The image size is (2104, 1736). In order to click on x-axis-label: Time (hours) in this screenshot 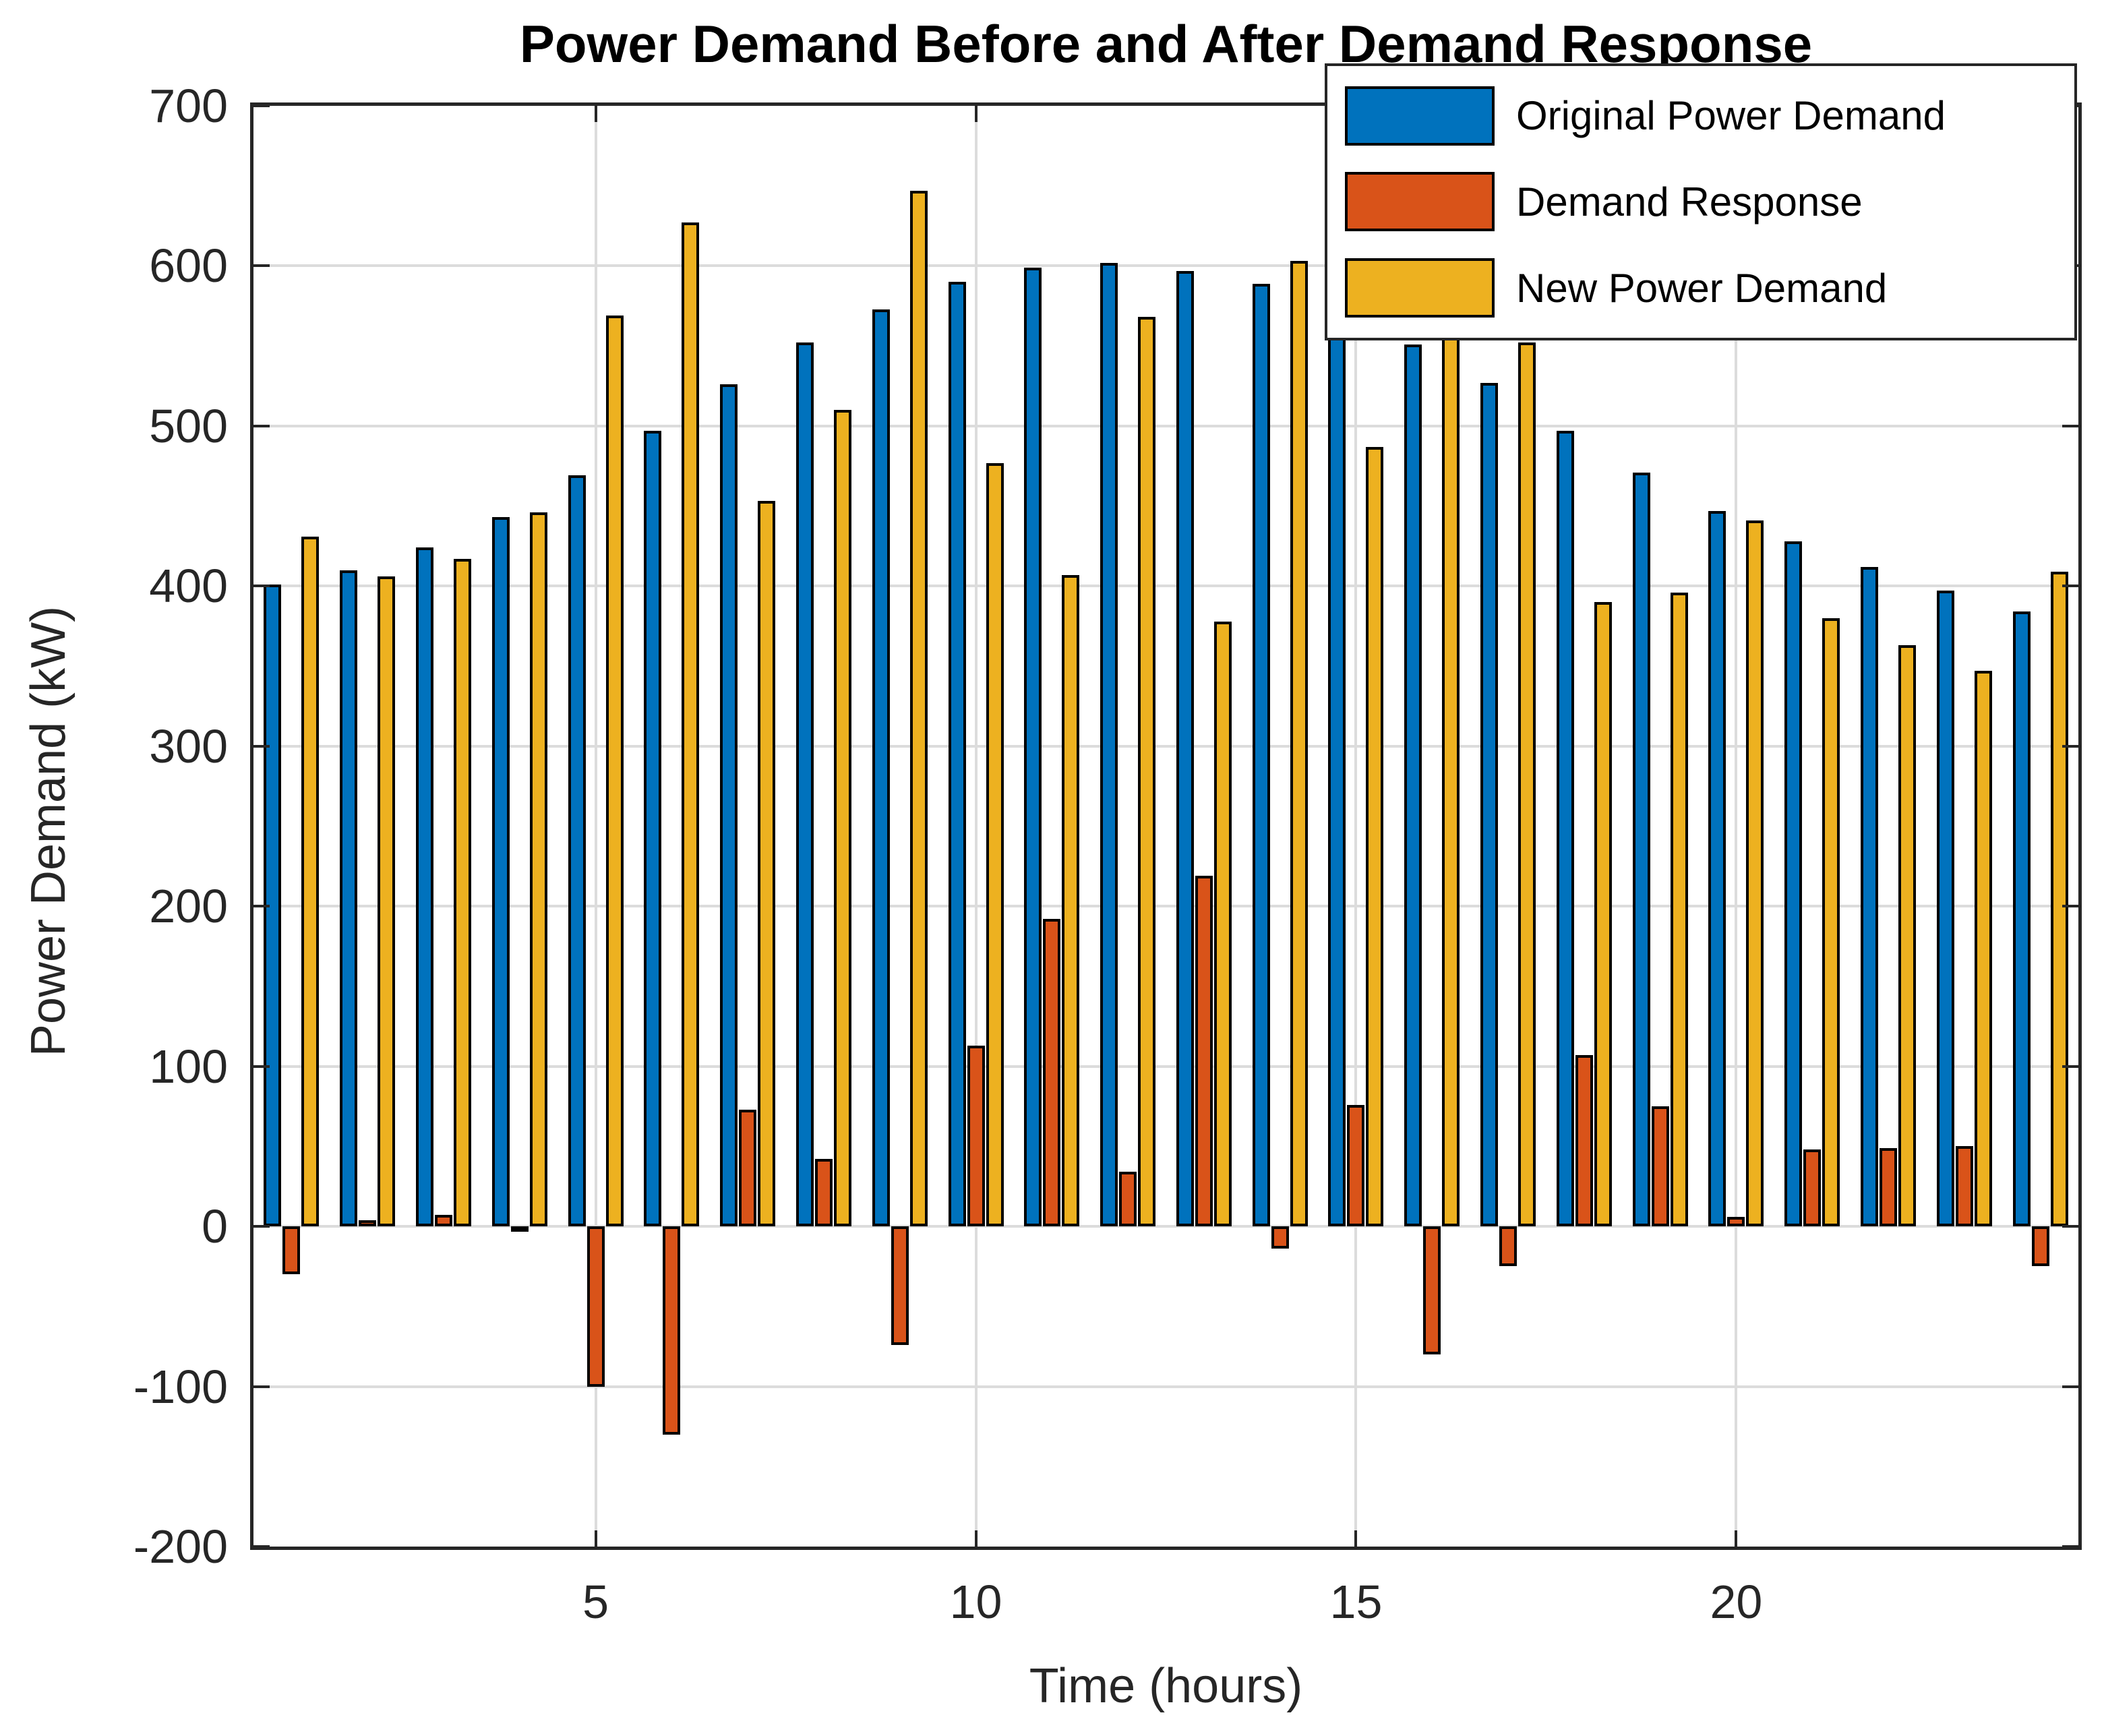, I will do `click(1166, 1686)`.